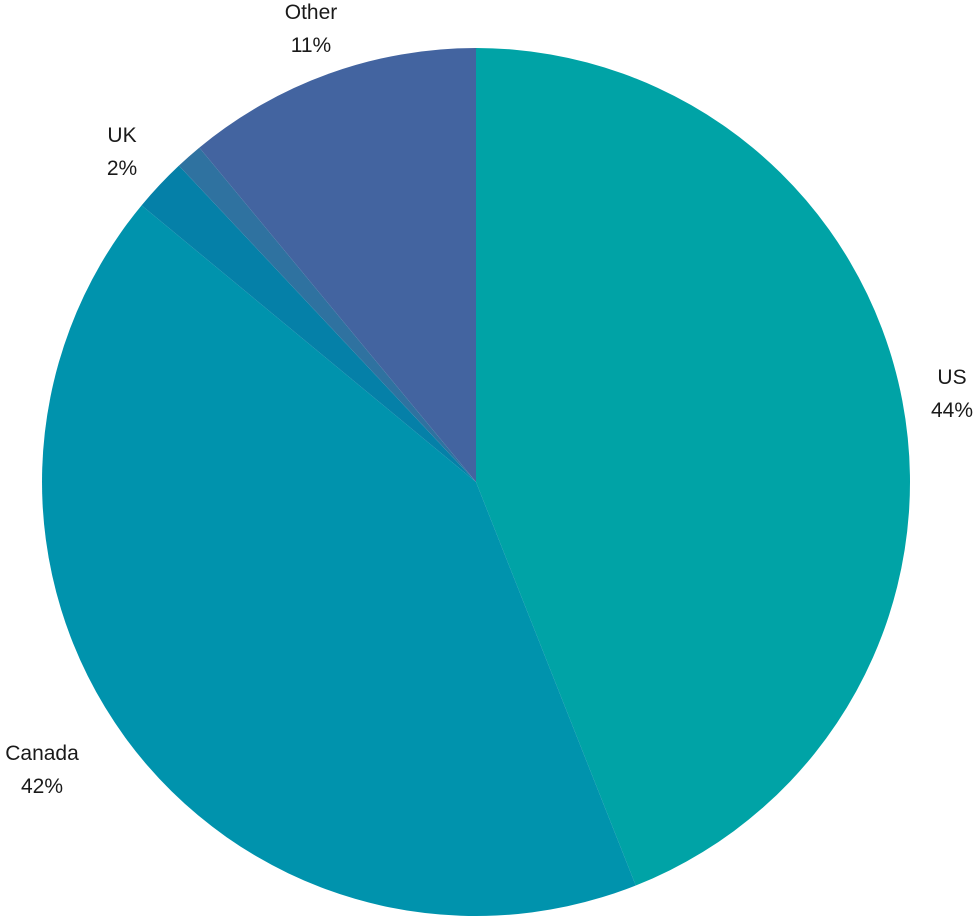 Image resolution: width=976 pixels, height=918 pixels. I want to click on pie-slice-uk, so click(308, 323).